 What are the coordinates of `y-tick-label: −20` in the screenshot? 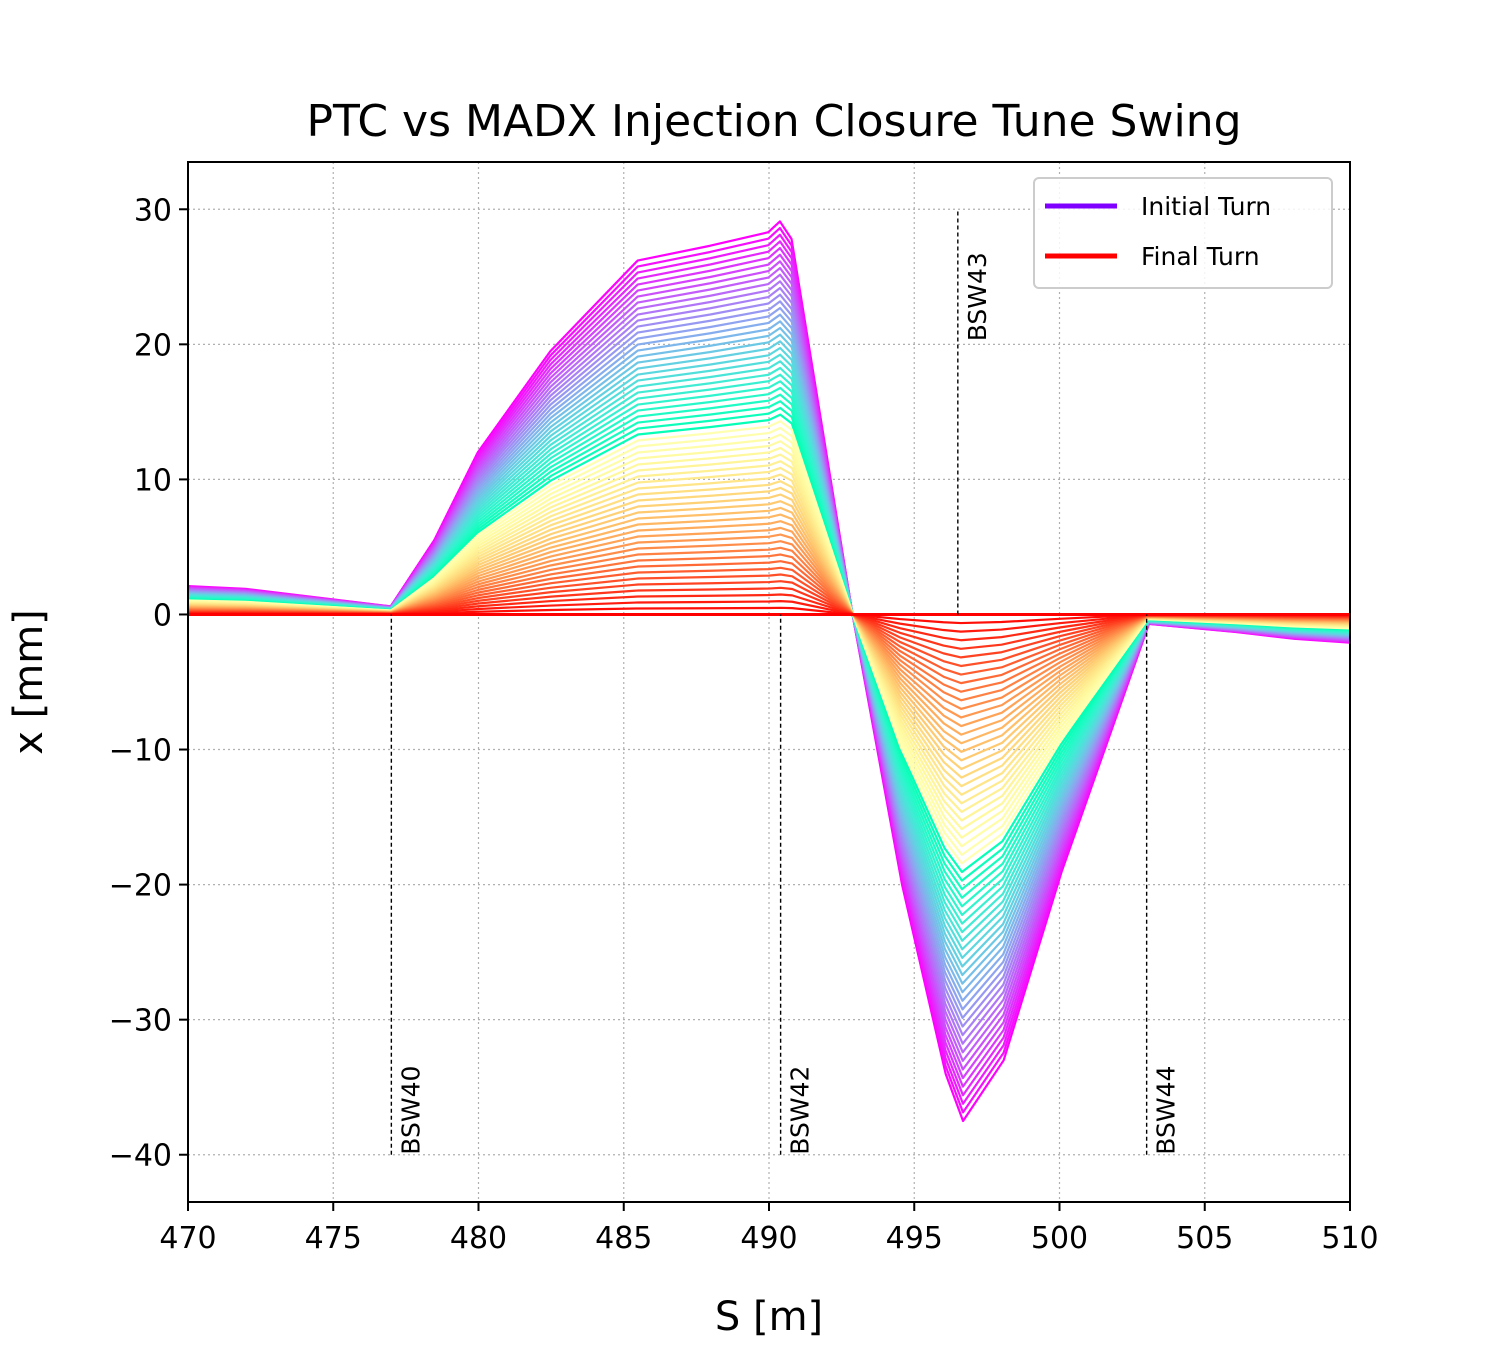 It's located at (140, 886).